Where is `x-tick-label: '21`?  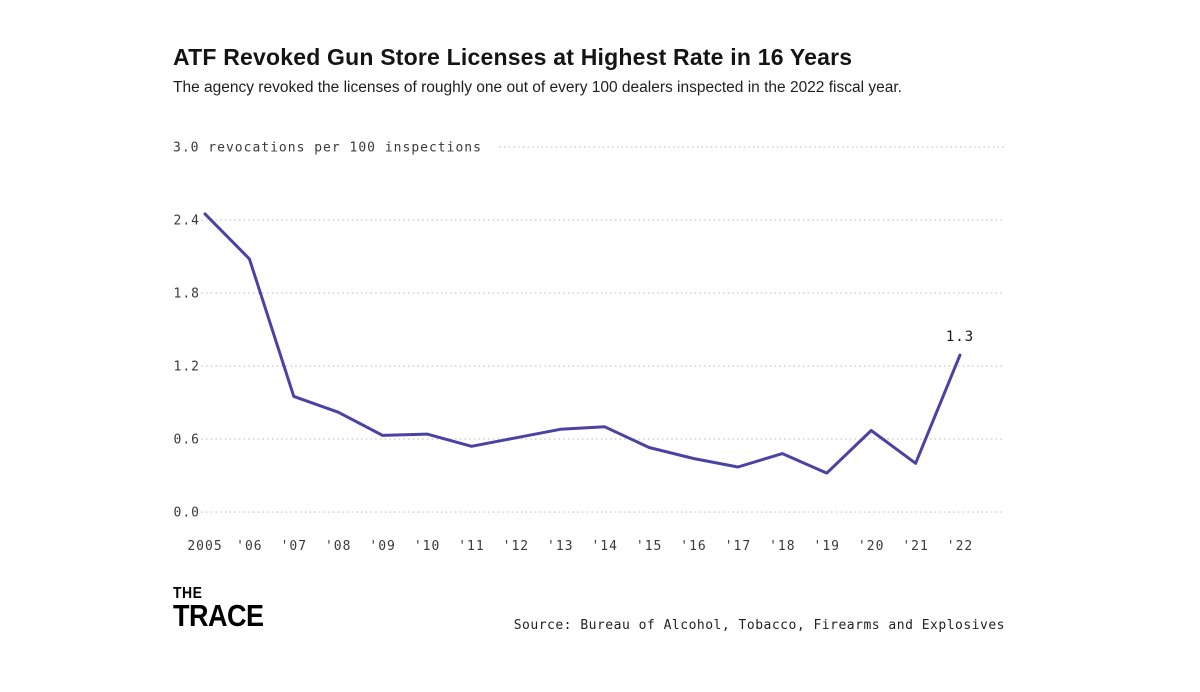 x-tick-label: '21 is located at coordinates (915, 546).